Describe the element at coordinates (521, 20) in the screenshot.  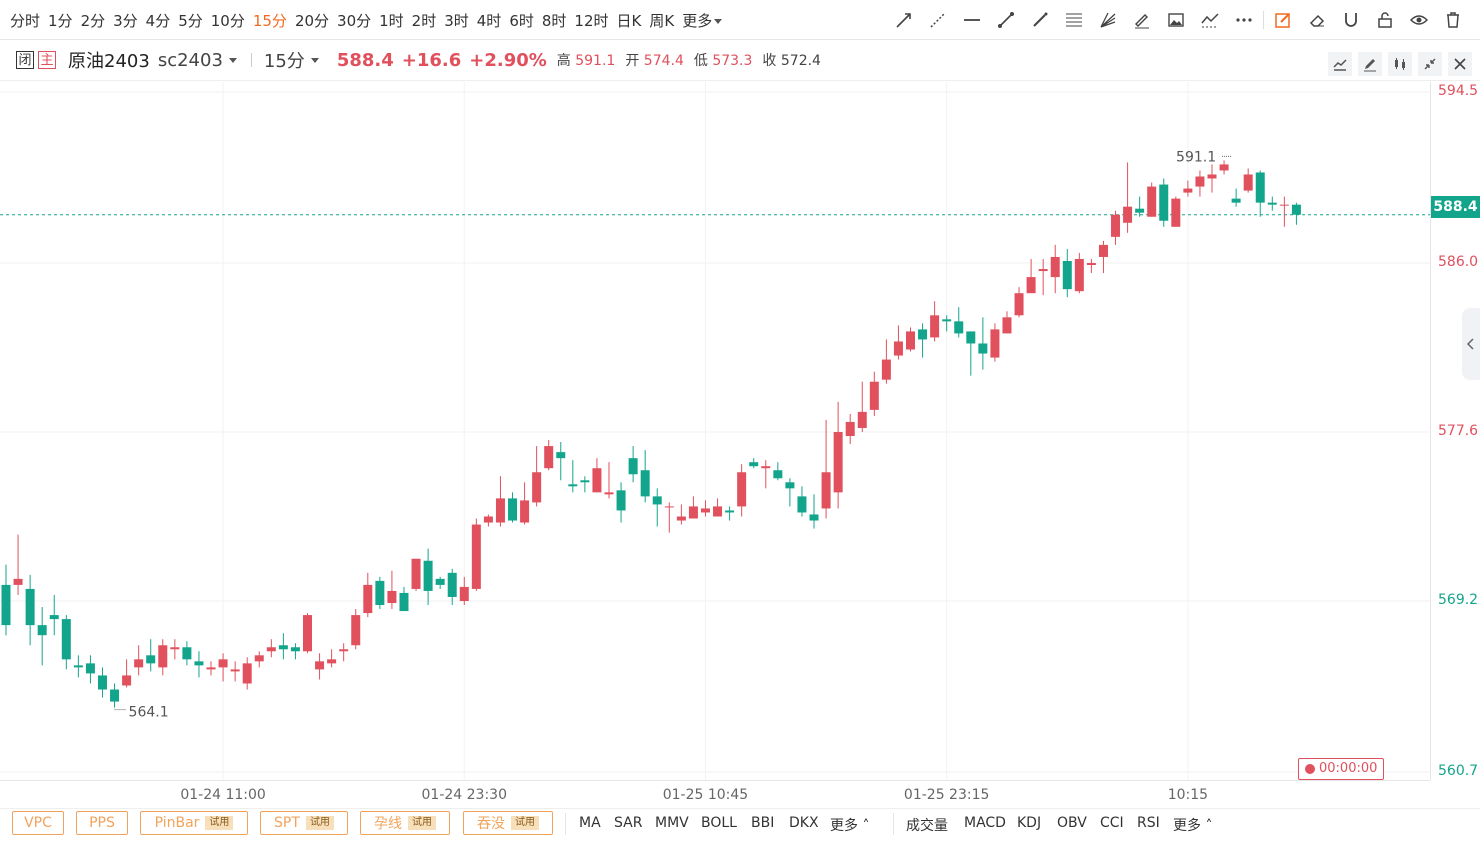
I see `period-tab: 6时` at that location.